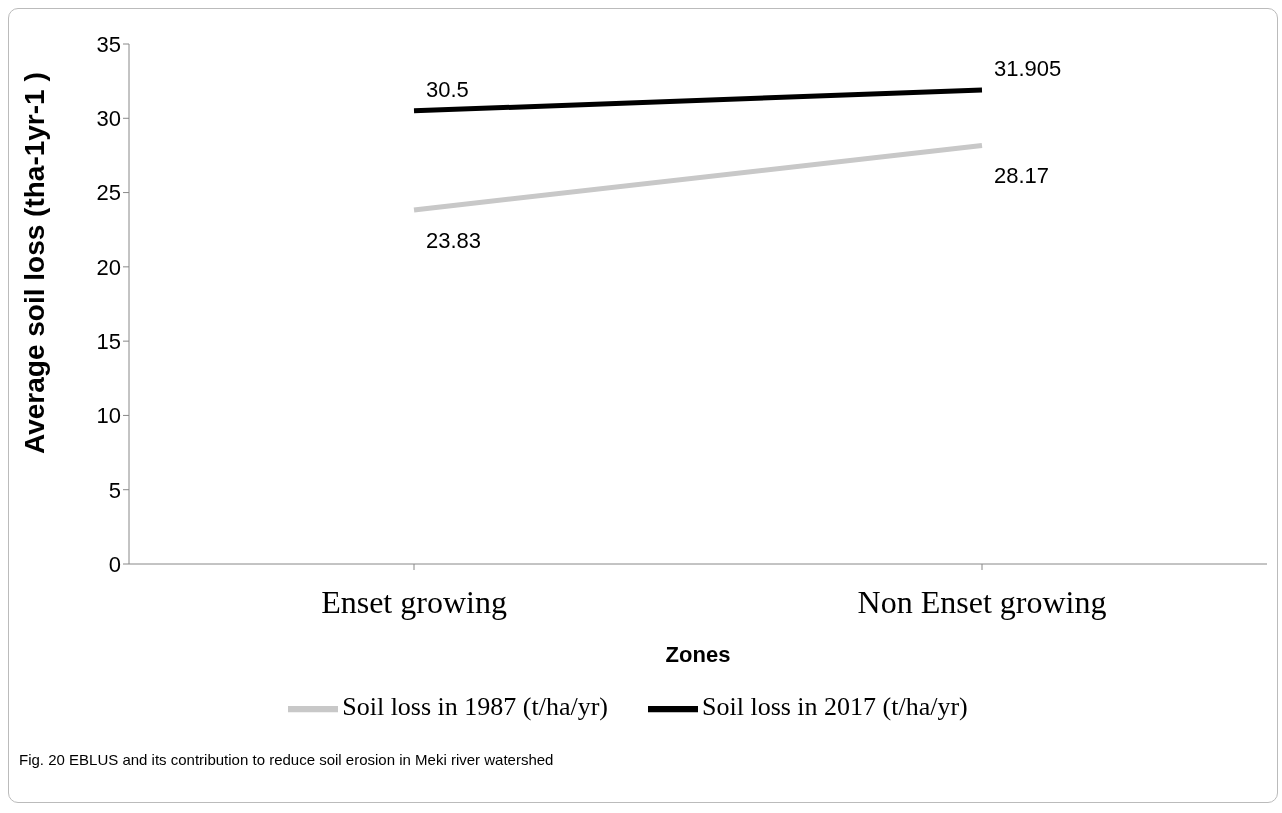  What do you see at coordinates (1028, 68) in the screenshot?
I see `data-label: 31.905` at bounding box center [1028, 68].